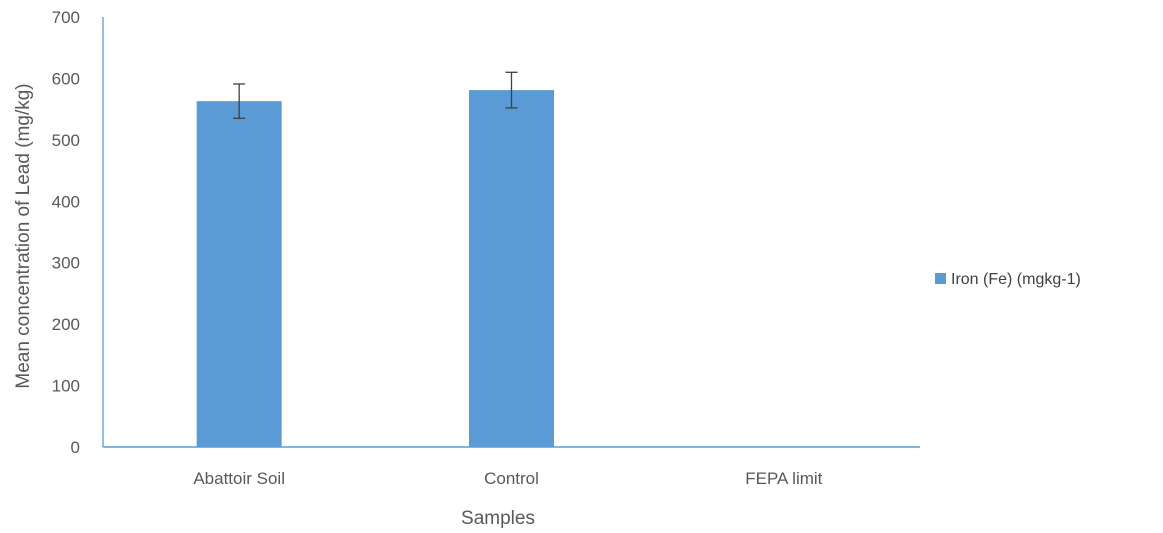 Image resolution: width=1163 pixels, height=533 pixels. What do you see at coordinates (239, 478) in the screenshot?
I see `x-tick-label: Abattoir Soil` at bounding box center [239, 478].